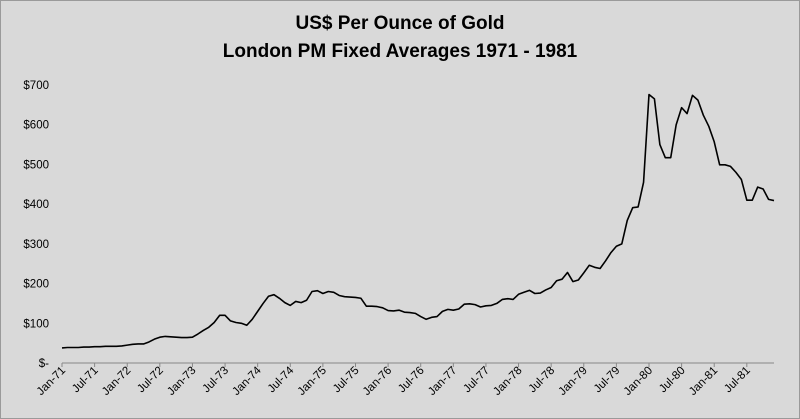 This screenshot has height=419, width=800. Describe the element at coordinates (36, 245) in the screenshot. I see `y-tick-label: $300` at that location.